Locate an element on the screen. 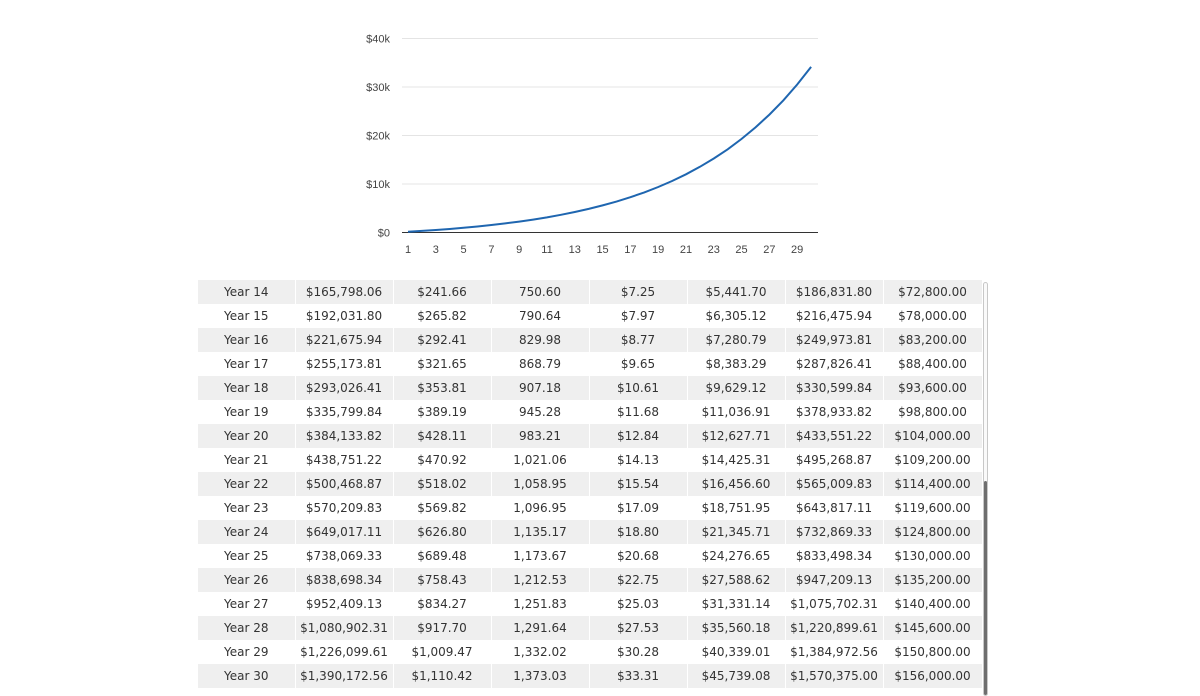 This screenshot has height=696, width=1200. col5-cell: $30.28 is located at coordinates (638, 652).